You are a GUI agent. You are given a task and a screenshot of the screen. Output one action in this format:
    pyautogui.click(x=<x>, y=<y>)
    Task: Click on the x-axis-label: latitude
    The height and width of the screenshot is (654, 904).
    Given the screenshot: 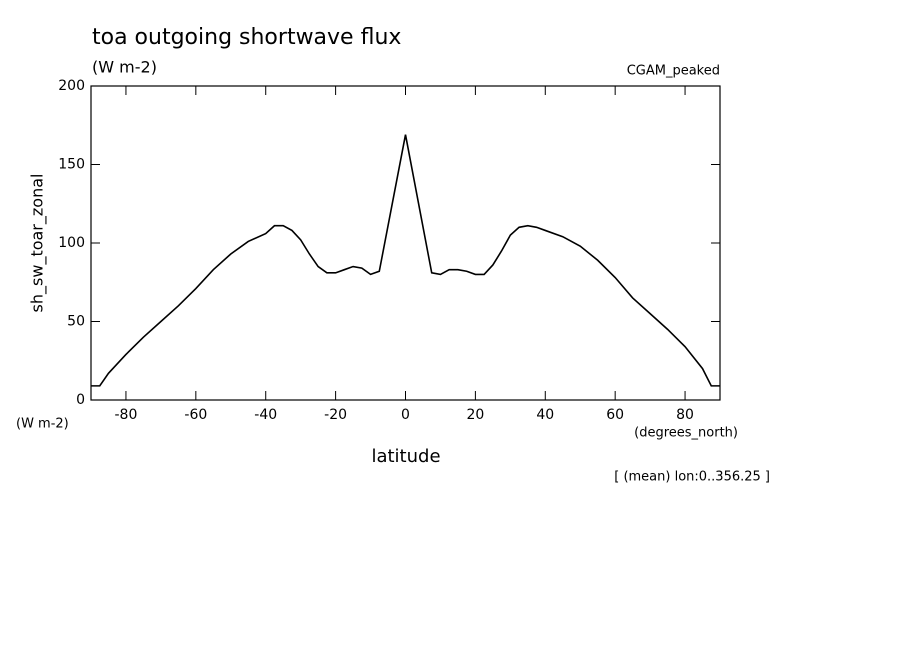 What is the action you would take?
    pyautogui.click(x=405, y=456)
    